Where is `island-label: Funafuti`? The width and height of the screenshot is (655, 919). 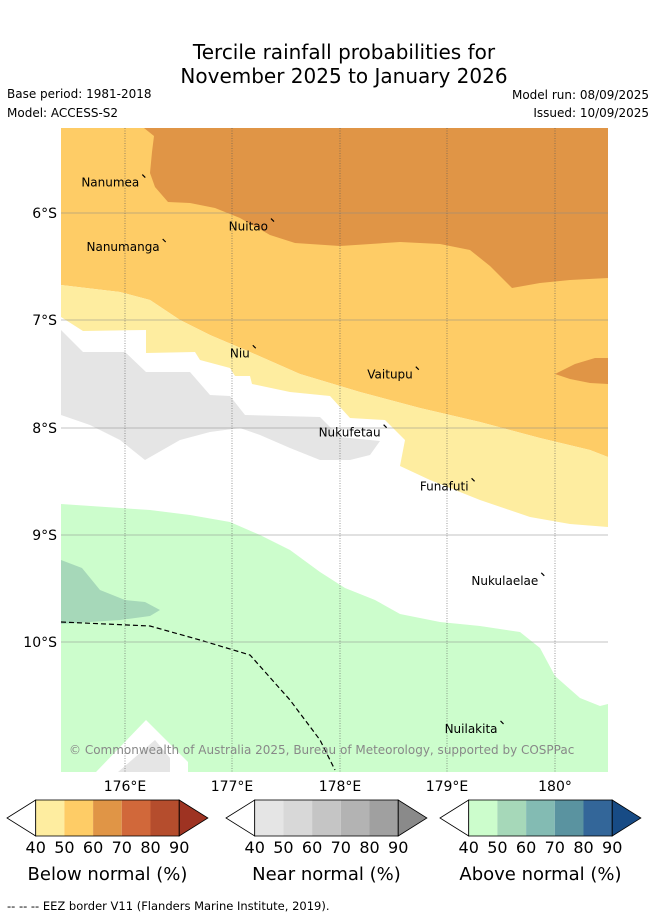
island-label: Funafuti is located at coordinates (444, 486).